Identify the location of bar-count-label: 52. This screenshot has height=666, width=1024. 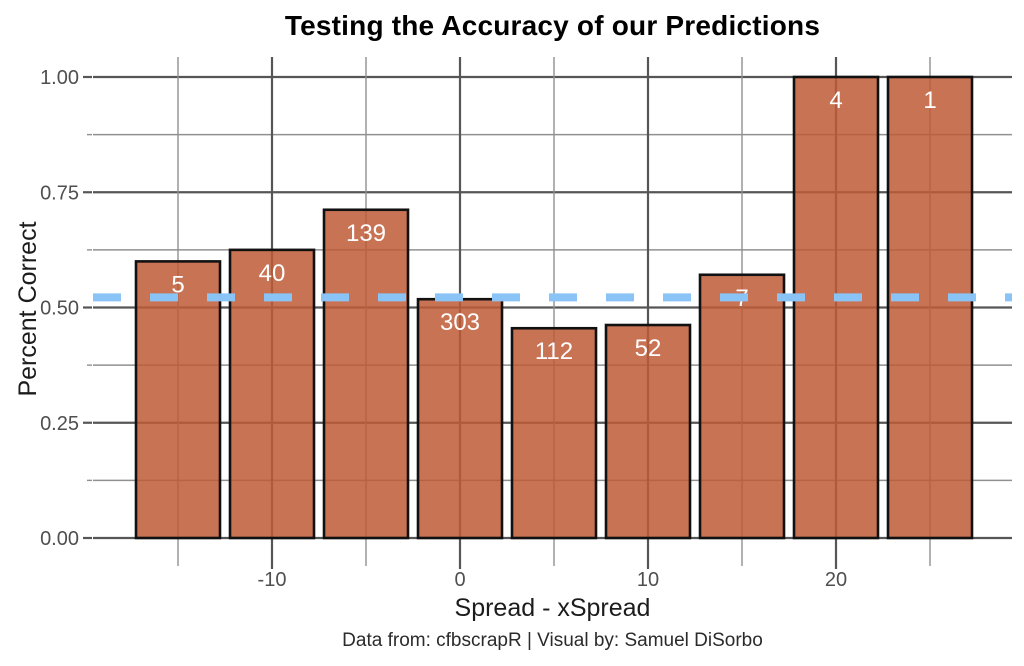
(648, 348).